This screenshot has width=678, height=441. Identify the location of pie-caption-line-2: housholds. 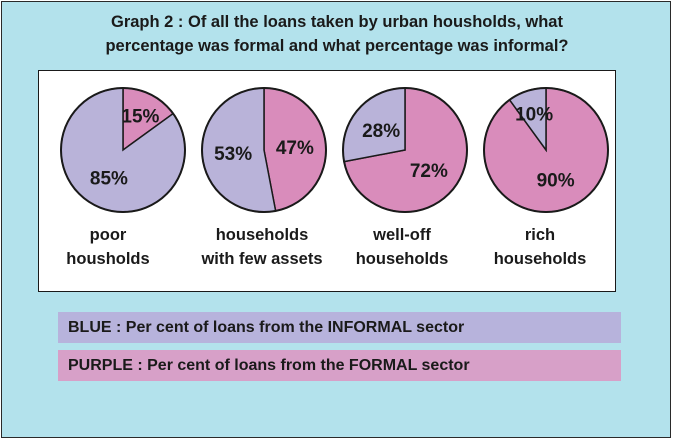
(108, 259).